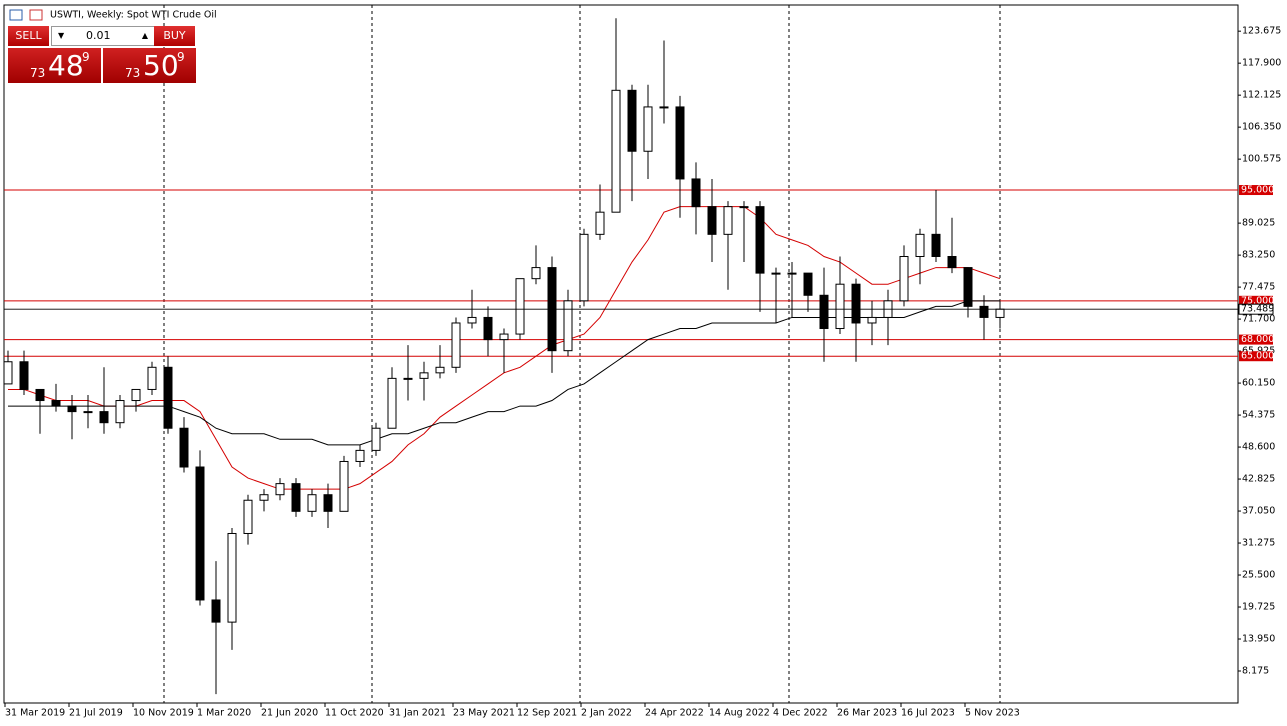 Image resolution: width=1287 pixels, height=726 pixels. I want to click on y-tick-label: 25.500, so click(1258, 575).